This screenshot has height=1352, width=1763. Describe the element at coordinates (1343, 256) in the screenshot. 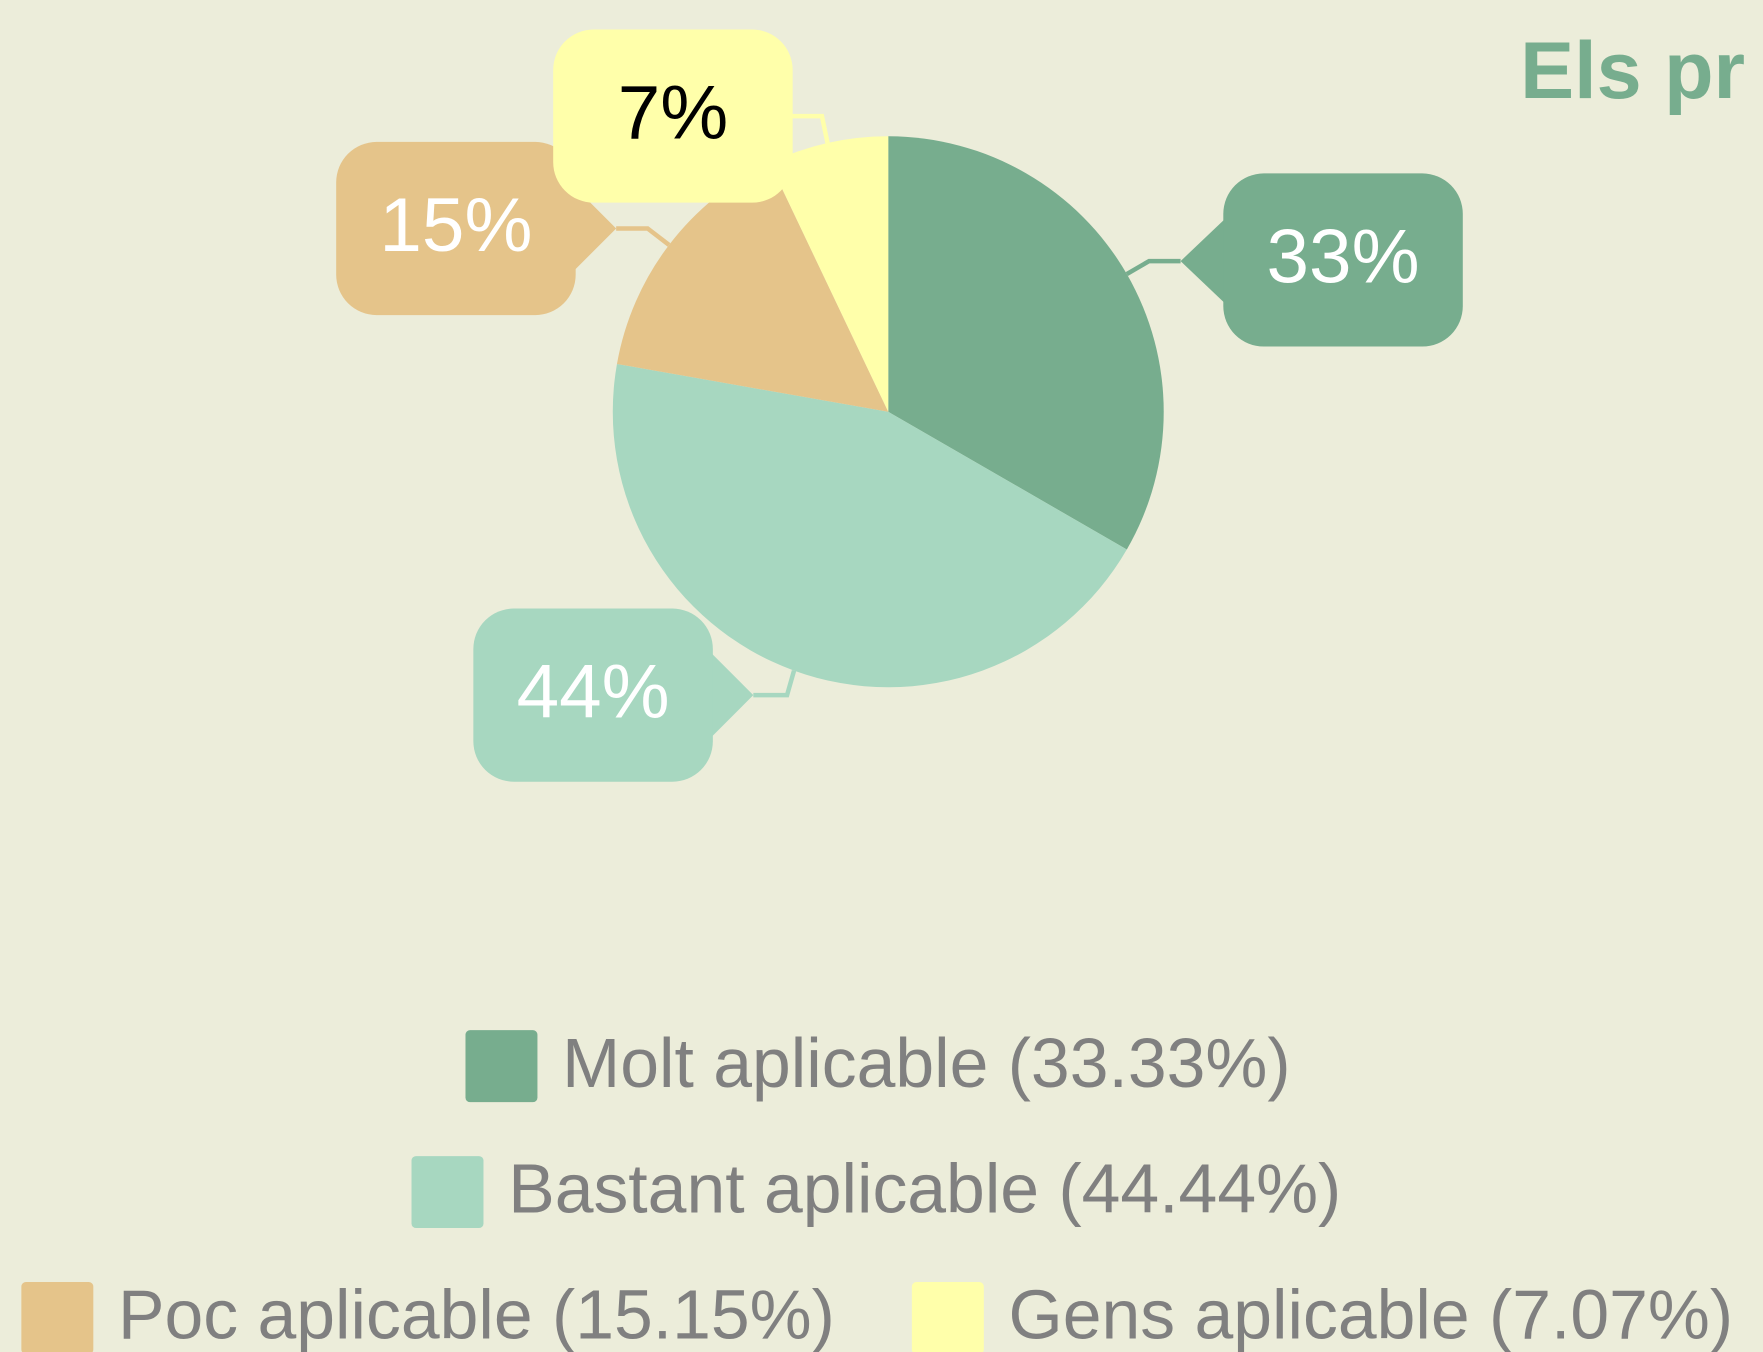

I see `data-label: 33%` at that location.